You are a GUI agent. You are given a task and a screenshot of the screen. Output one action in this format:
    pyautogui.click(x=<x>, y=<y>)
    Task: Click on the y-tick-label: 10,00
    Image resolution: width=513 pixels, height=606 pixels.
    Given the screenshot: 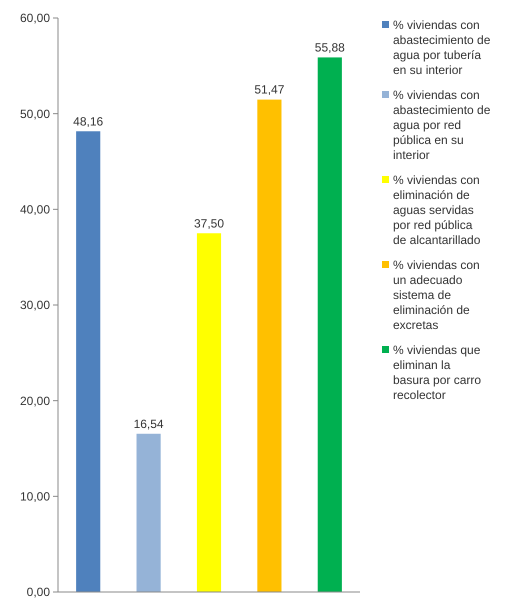 What is the action you would take?
    pyautogui.click(x=35, y=497)
    